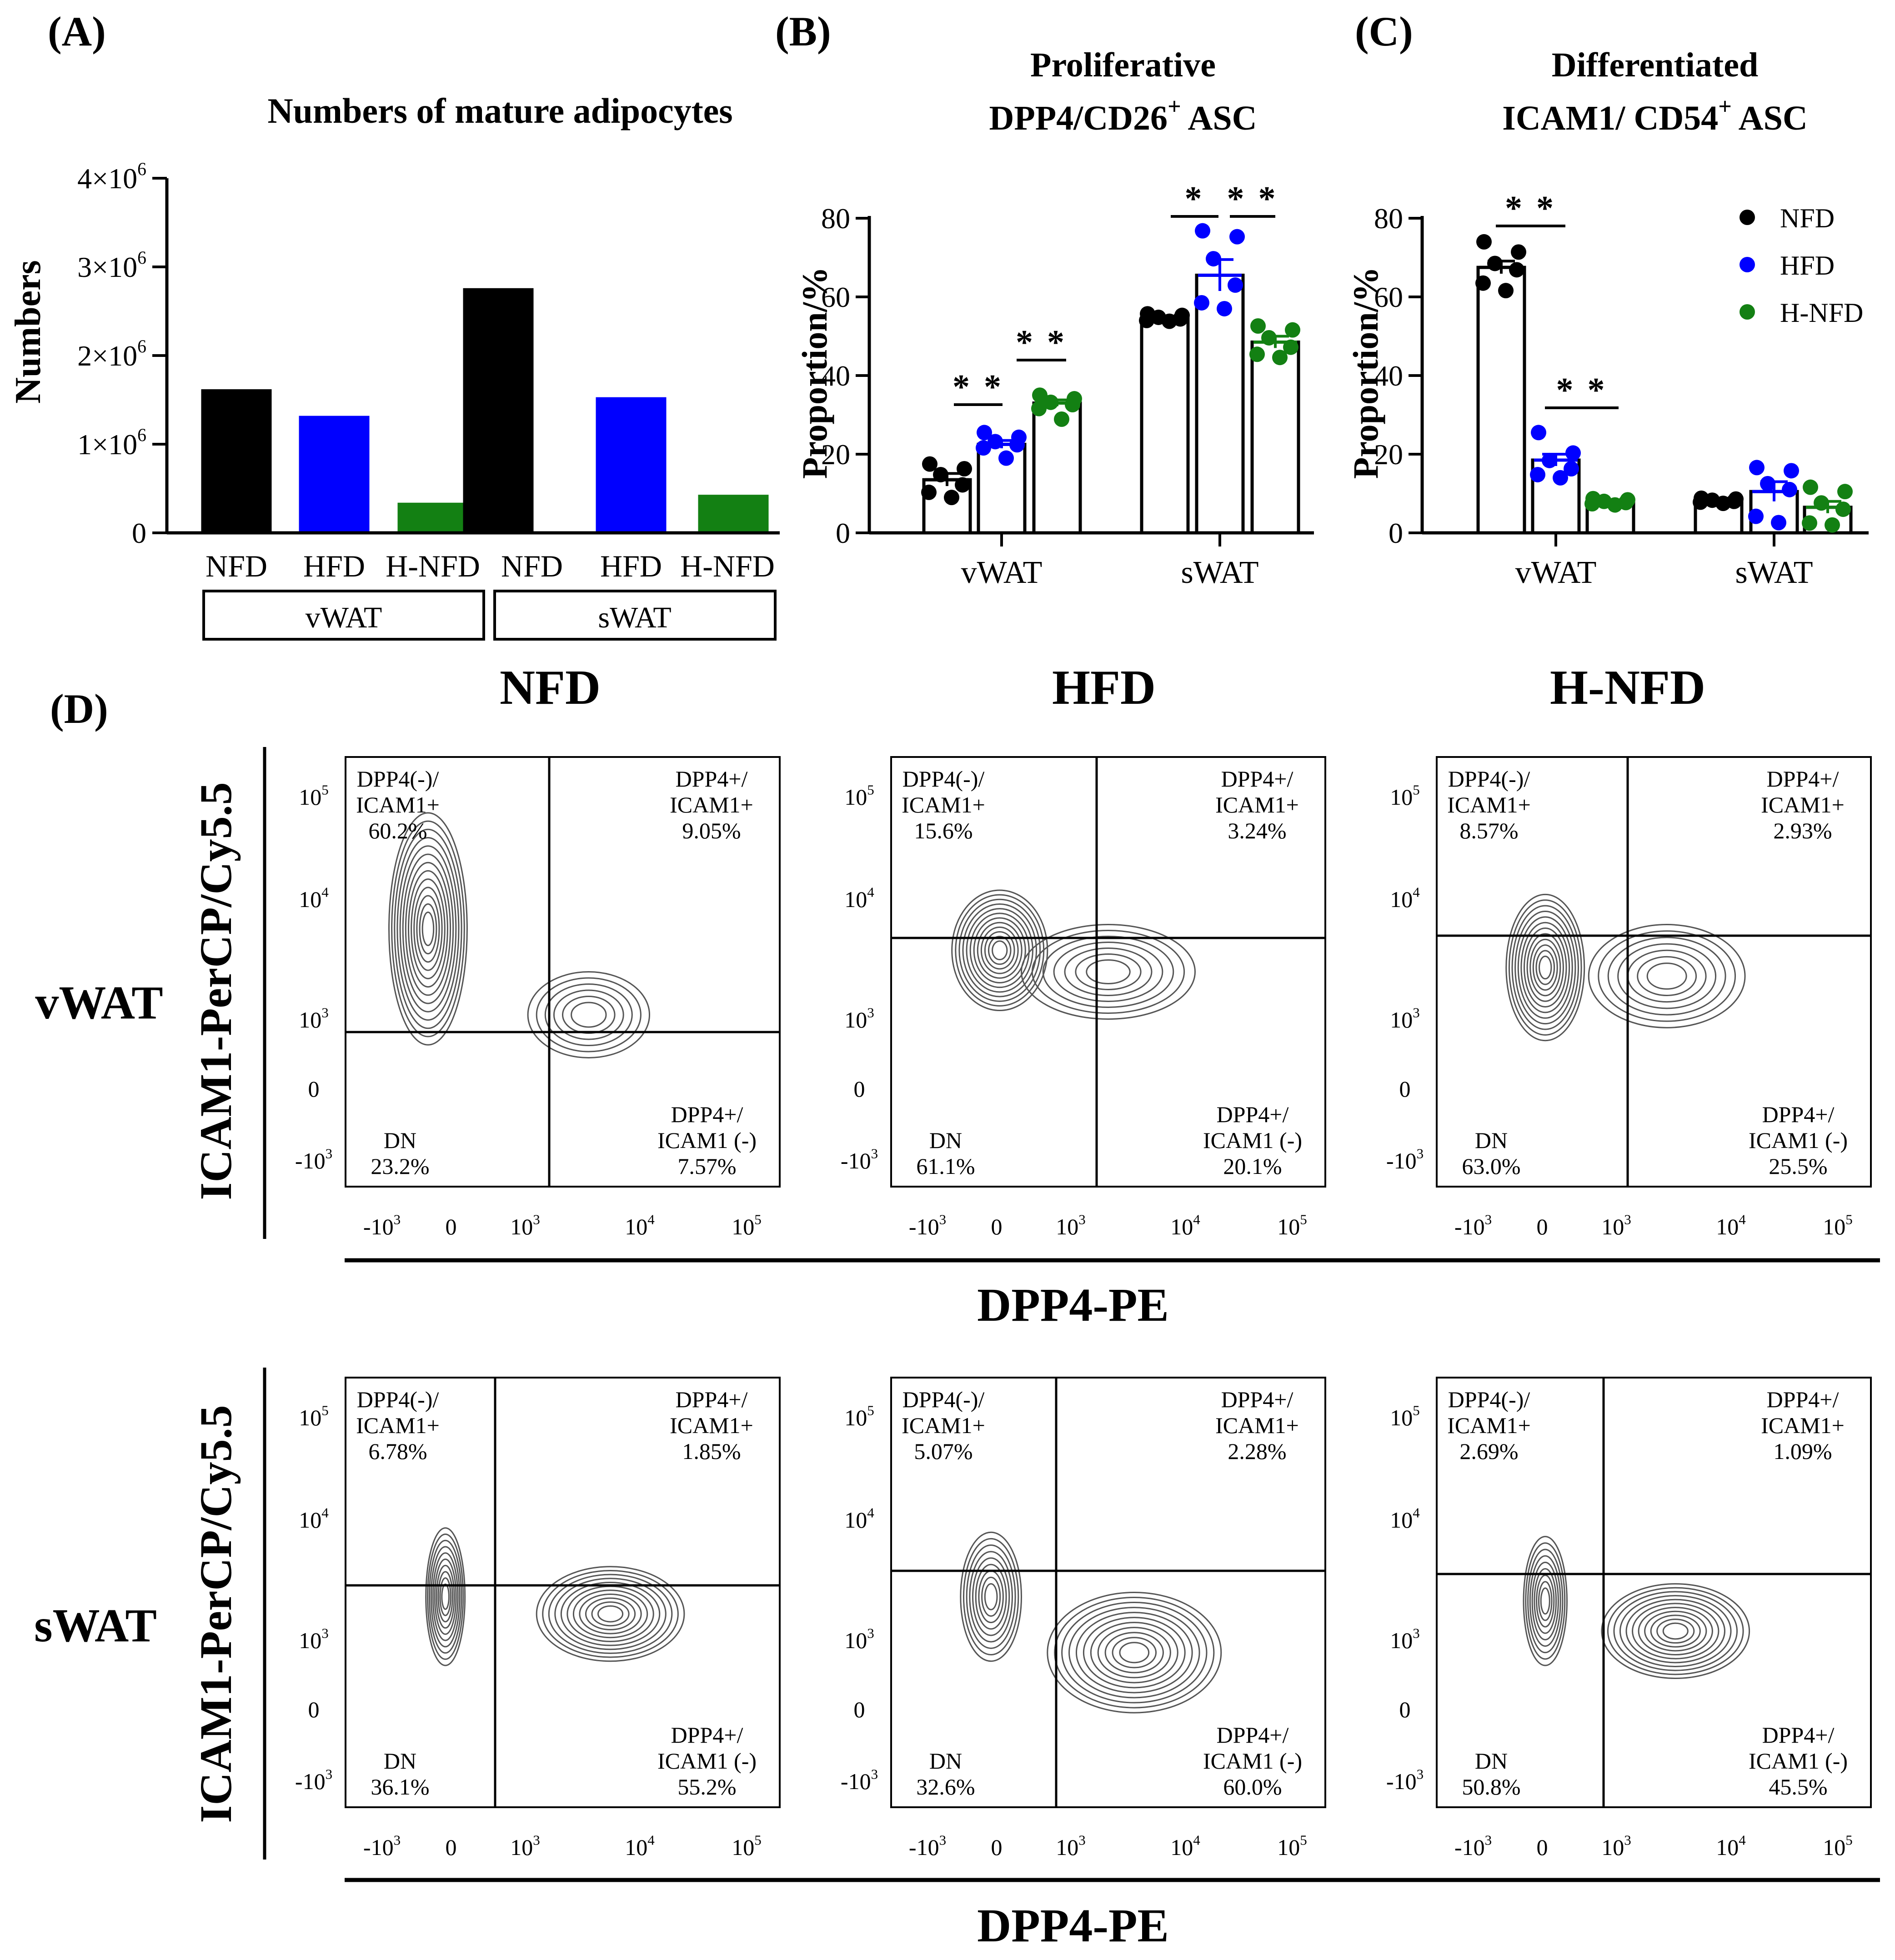  Describe the element at coordinates (1073, 1926) in the screenshot. I see `panel-d-x-axis-title-bottom: DPP4-PE` at that location.